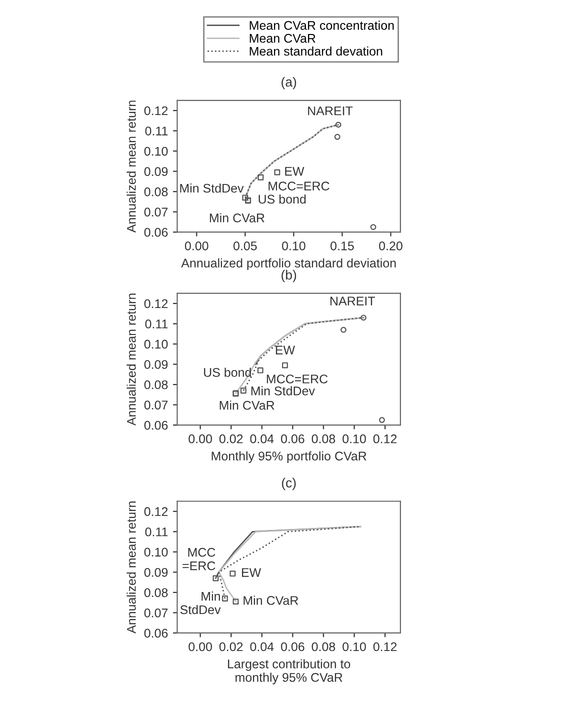 The width and height of the screenshot is (568, 712). What do you see at coordinates (283, 38) in the screenshot?
I see `legend-label: Mean CVaR` at bounding box center [283, 38].